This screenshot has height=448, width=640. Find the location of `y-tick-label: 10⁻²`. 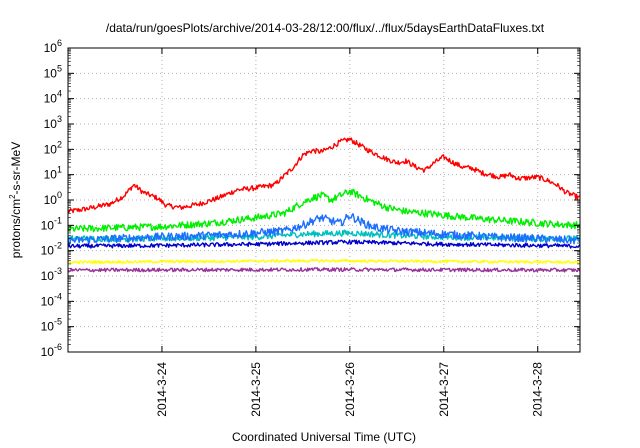

y-tick-label: 10⁻² is located at coordinates (51, 249).